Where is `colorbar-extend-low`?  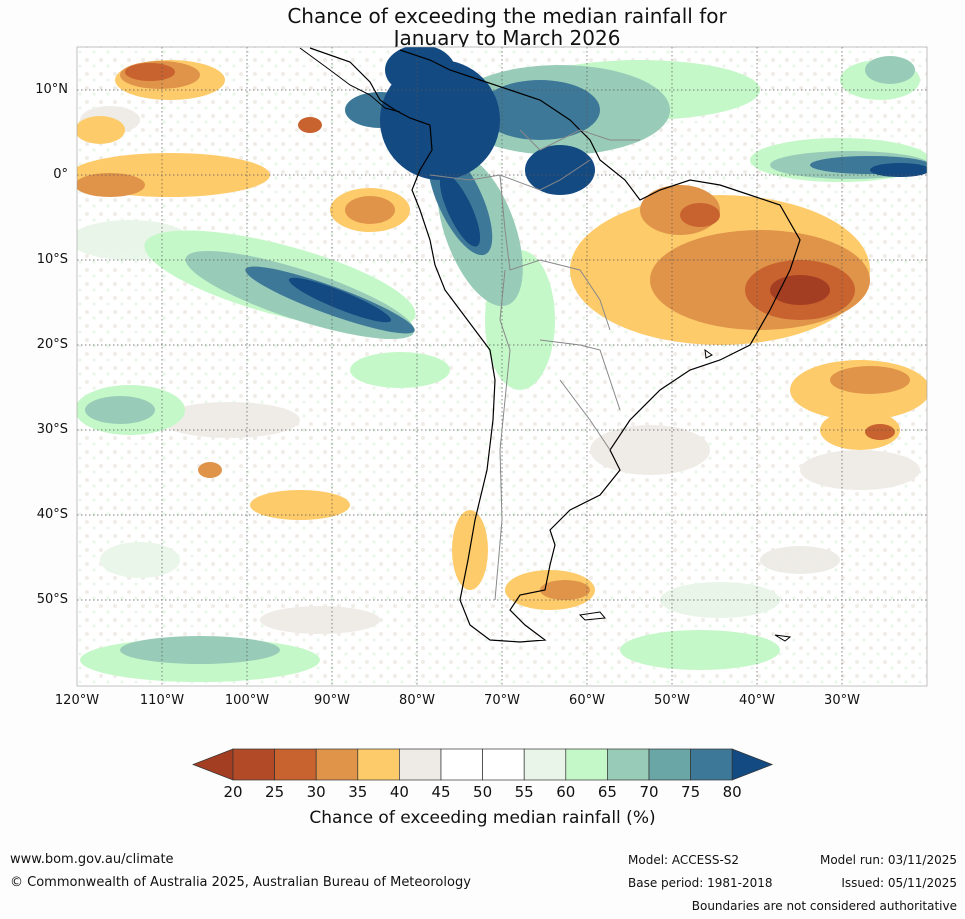 colorbar-extend-low is located at coordinates (213, 764).